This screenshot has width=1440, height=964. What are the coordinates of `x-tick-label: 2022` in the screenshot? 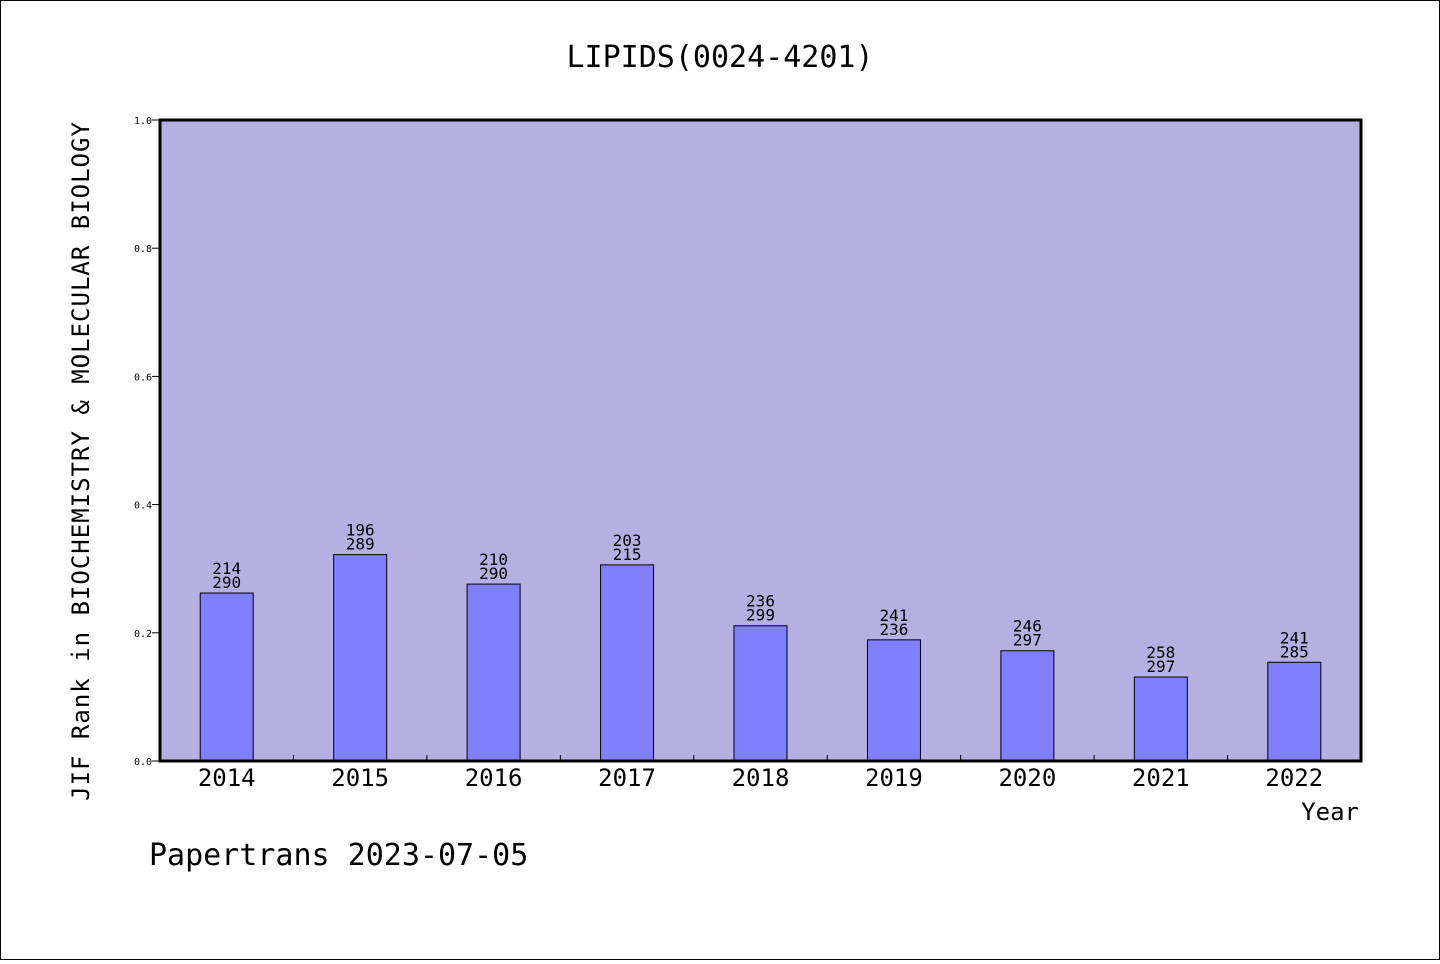 It's located at (1294, 778).